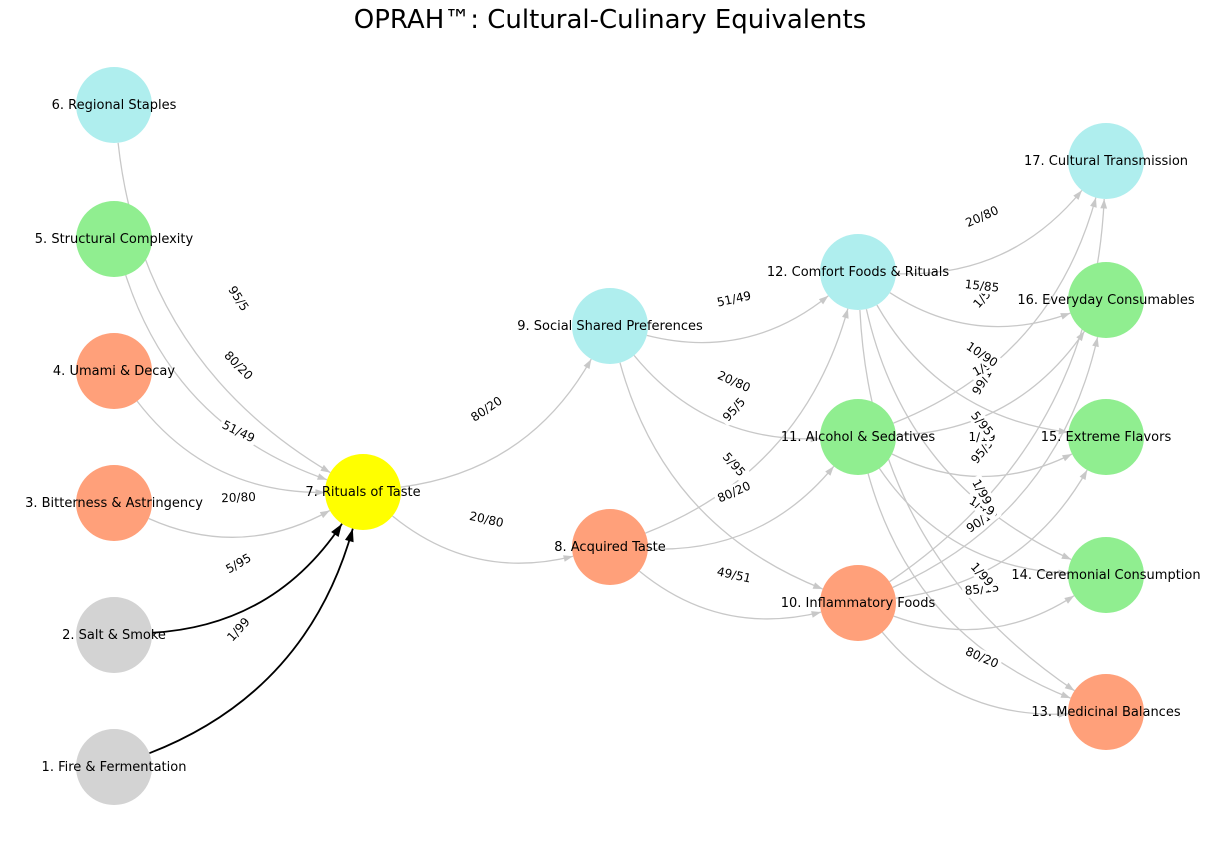  I want to click on edge-label-3-7: 20/80, so click(238, 497).